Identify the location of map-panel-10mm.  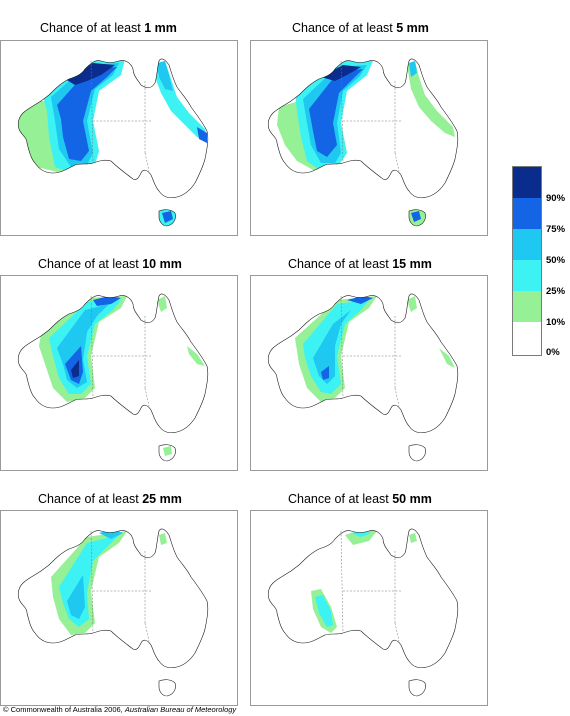
(119, 373).